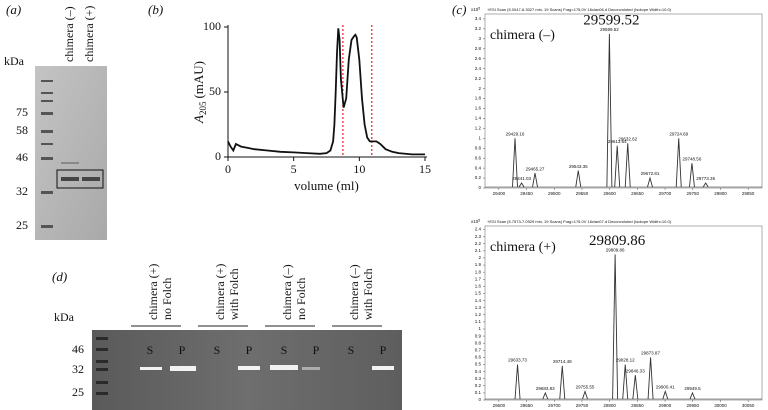  Describe the element at coordinates (748, 193) in the screenshot. I see `x-tick-label: 29850` at that location.